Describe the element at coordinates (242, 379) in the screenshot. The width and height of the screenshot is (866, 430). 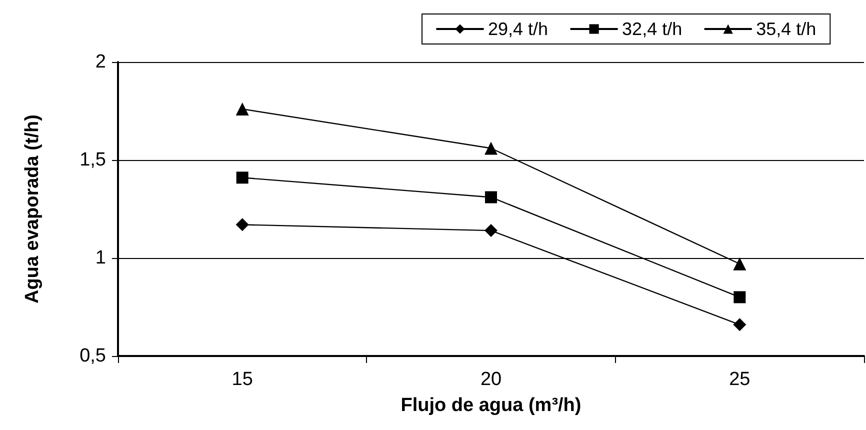
I see `x-tick-label: 15` at that location.